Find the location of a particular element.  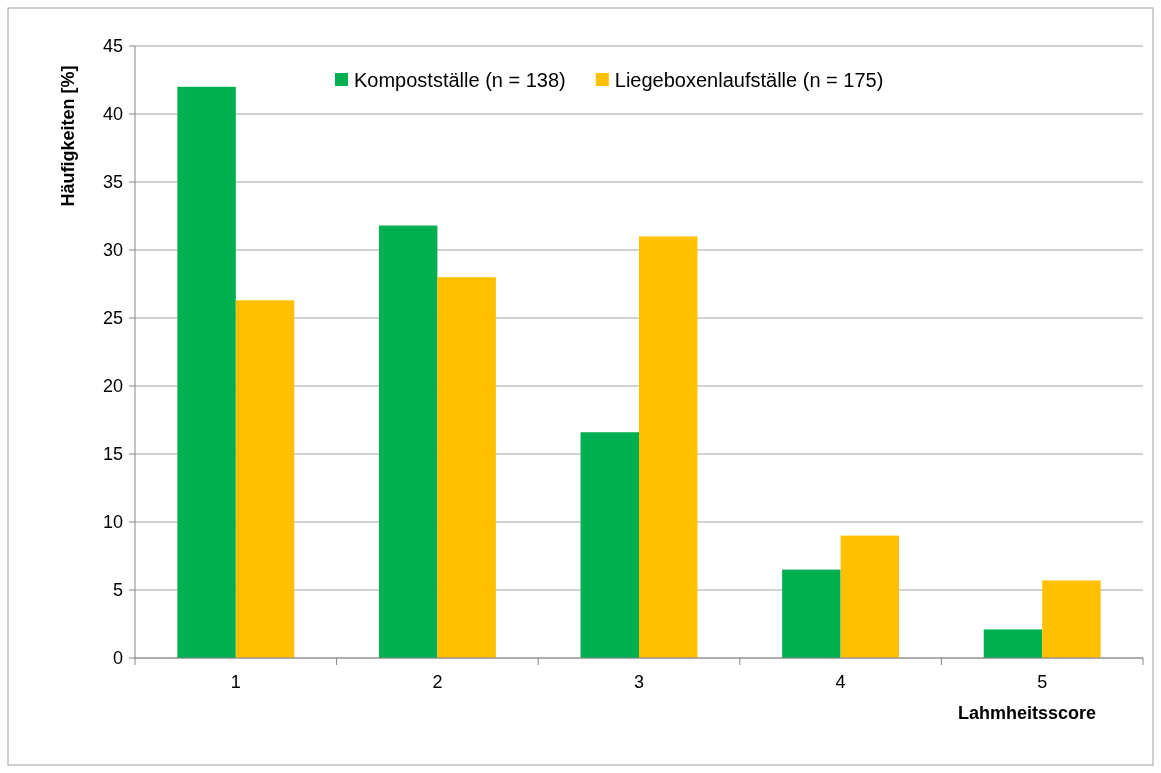

y-tick-label: 25 is located at coordinates (112, 318).